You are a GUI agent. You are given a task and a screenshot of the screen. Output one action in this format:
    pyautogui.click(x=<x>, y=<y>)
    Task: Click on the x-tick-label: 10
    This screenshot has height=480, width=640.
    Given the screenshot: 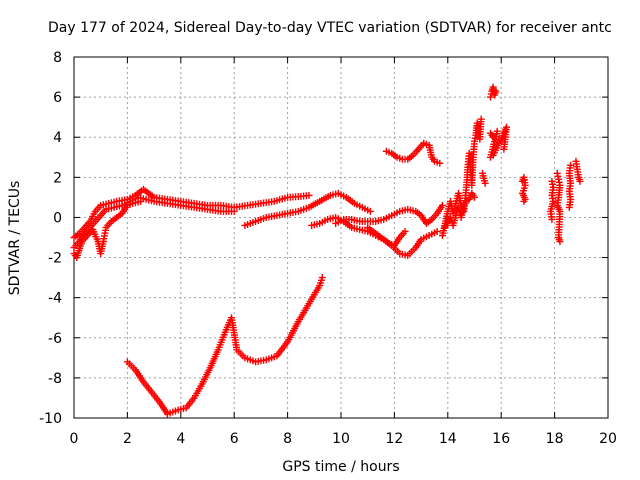 What is the action you would take?
    pyautogui.click(x=341, y=439)
    